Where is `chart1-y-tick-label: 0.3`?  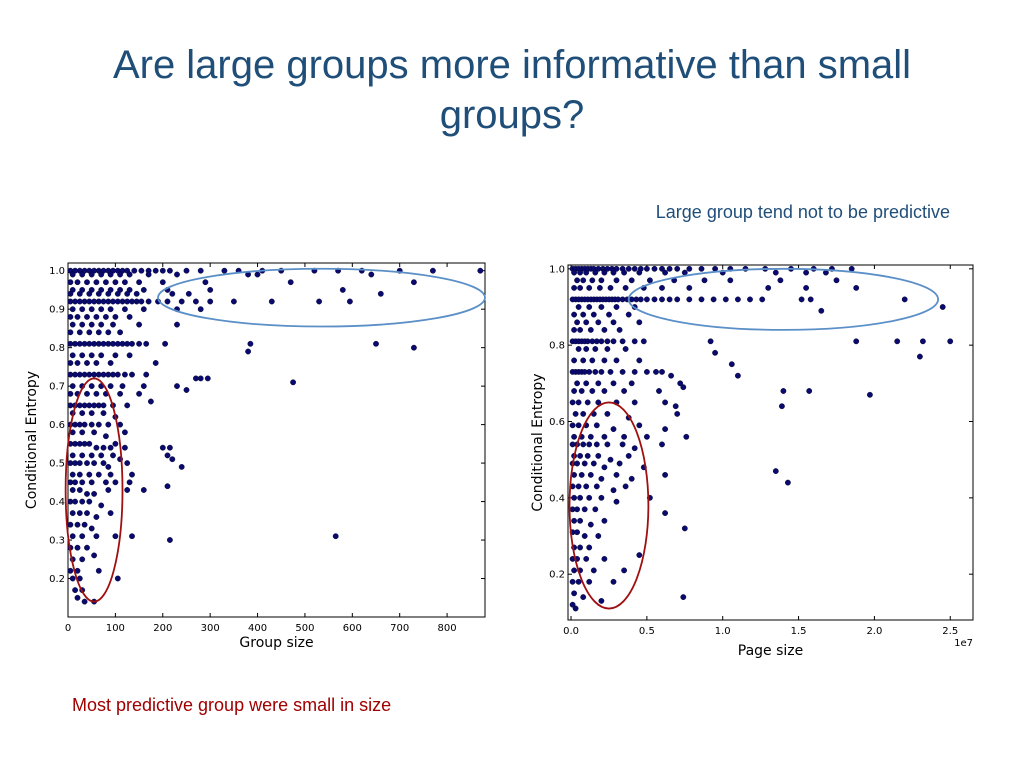
chart1-y-tick-label: 0.3 is located at coordinates (57, 541).